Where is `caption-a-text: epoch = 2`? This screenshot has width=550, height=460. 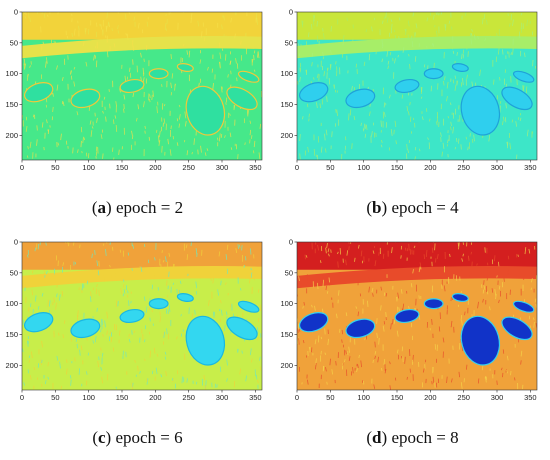
caption-a-text: epoch = 2 is located at coordinates (149, 207).